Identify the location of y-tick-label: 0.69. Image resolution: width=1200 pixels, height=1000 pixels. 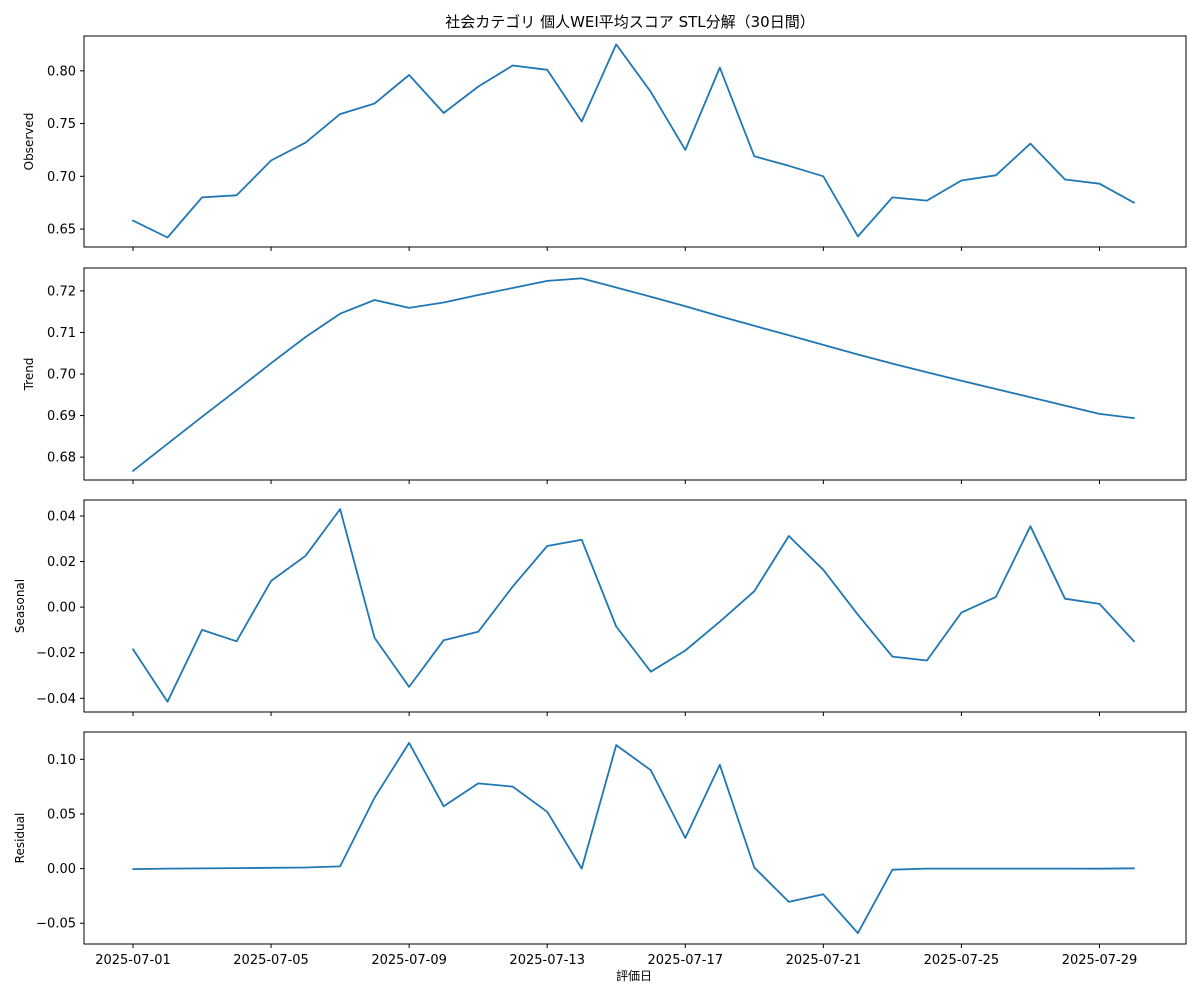
(61, 416).